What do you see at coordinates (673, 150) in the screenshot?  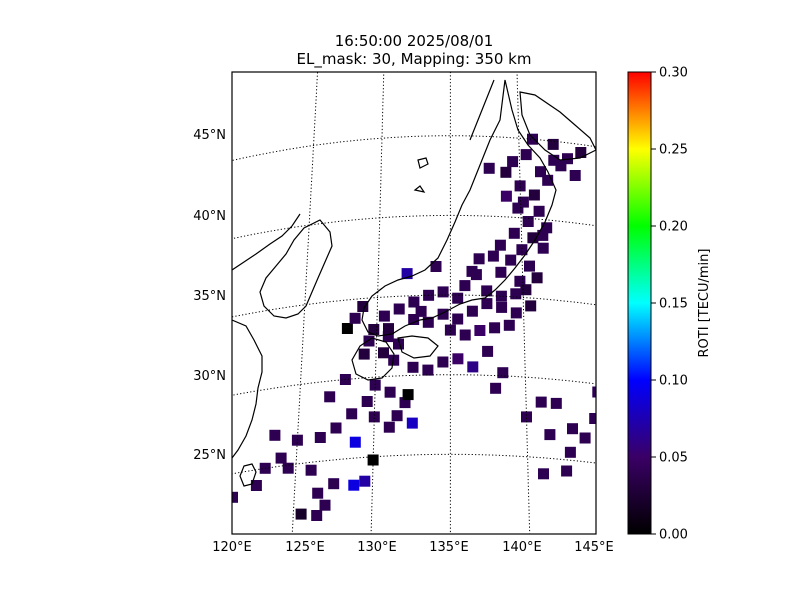 I see `colorbar-tick-label: 0.25` at bounding box center [673, 150].